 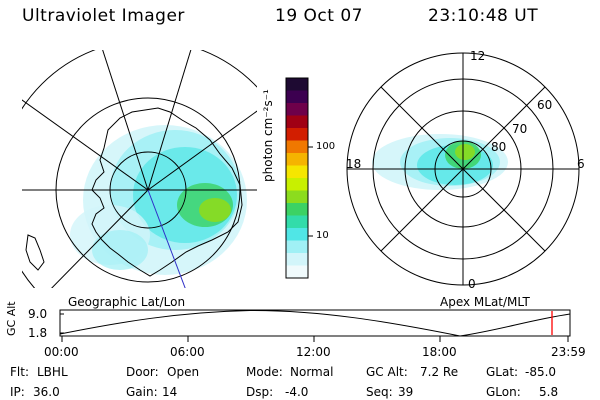 I want to click on colorbar-unit-label: photon cm⁻²s⁻¹, so click(x=268, y=135).